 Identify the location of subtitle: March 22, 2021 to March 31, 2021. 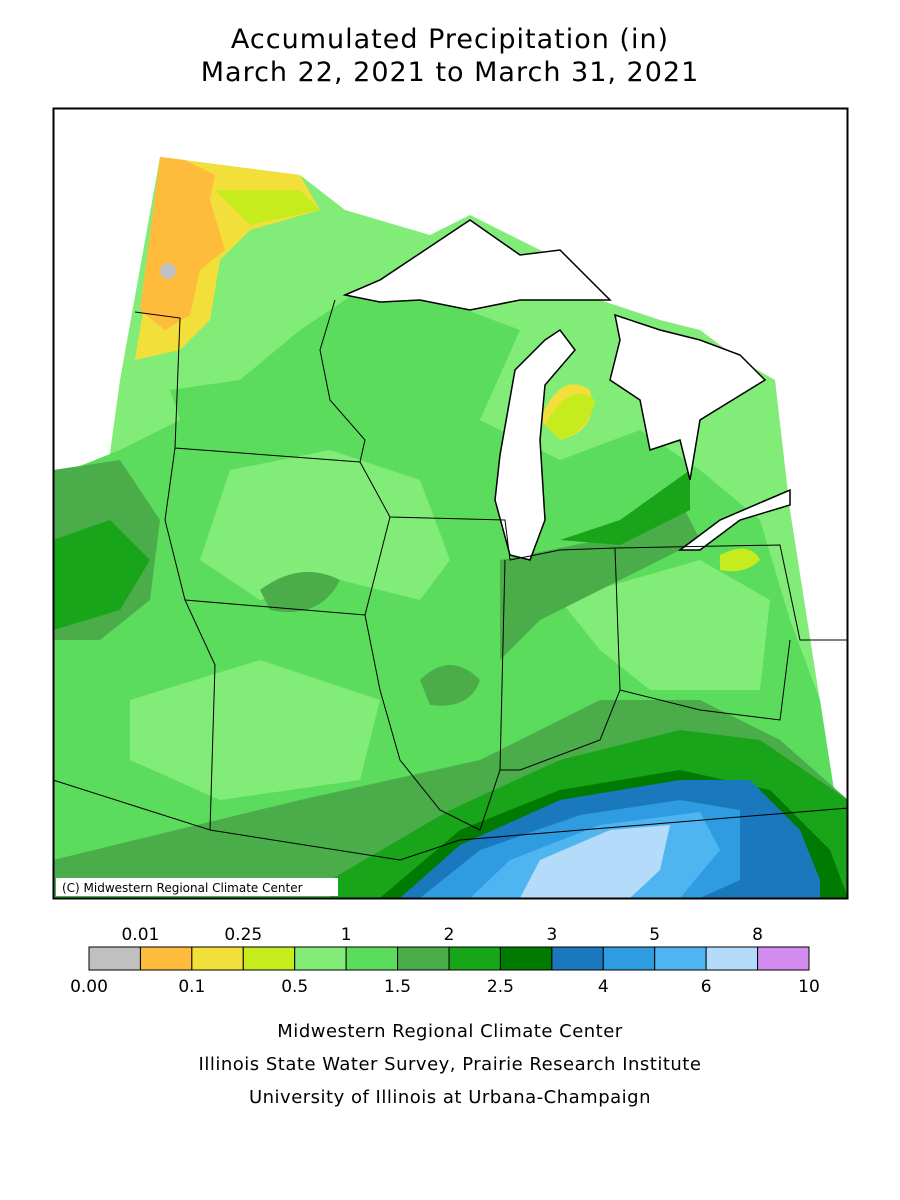
(450, 72).